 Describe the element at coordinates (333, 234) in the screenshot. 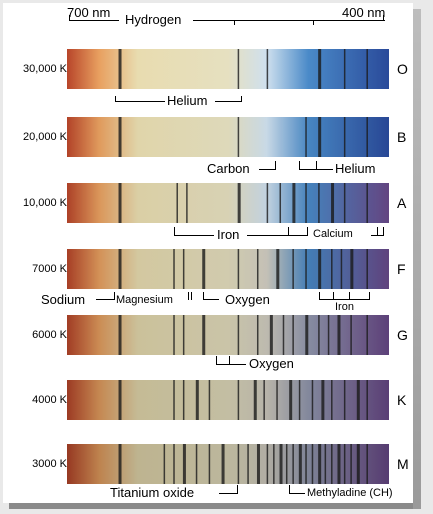

I see `annotation-calcium: Calcium` at that location.